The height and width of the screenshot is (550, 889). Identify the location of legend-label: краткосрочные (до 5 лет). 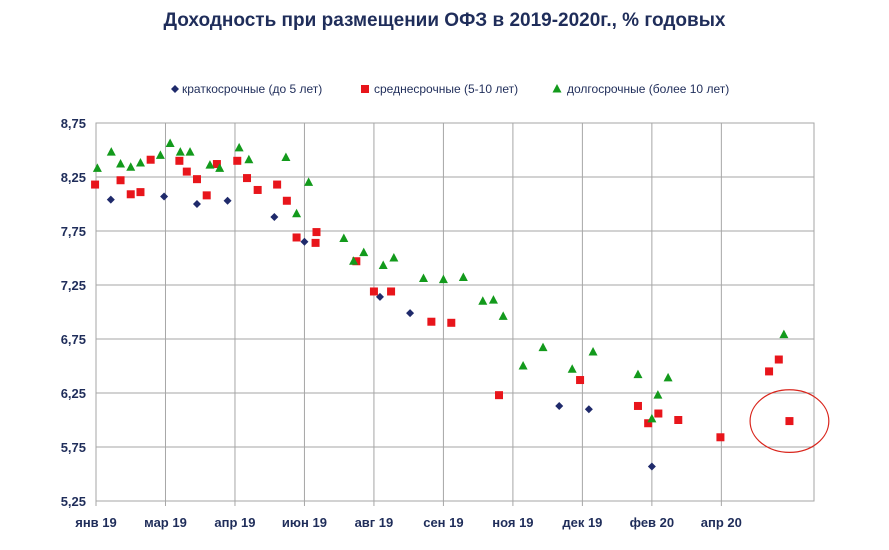
(252, 89).